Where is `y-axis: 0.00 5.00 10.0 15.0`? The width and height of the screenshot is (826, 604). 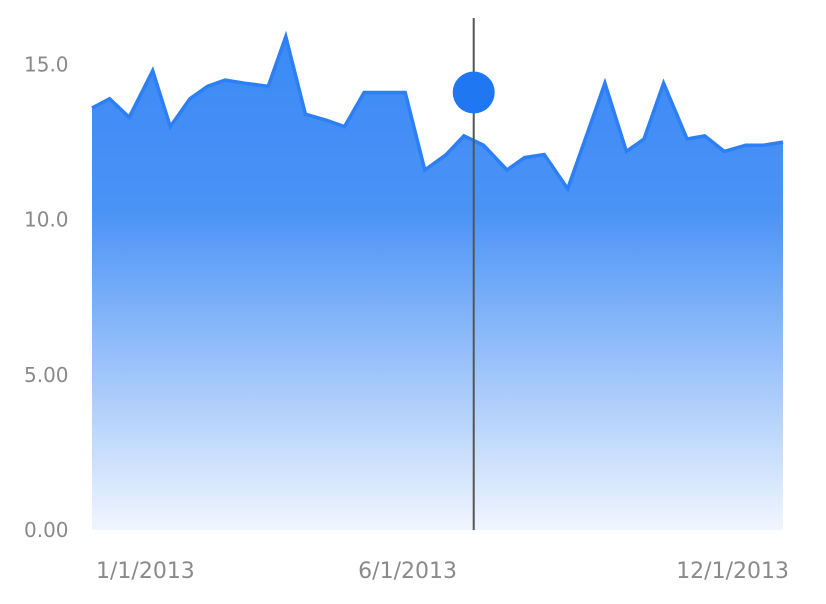 y-axis: 0.00 5.00 10.0 15.0 is located at coordinates (46, 297).